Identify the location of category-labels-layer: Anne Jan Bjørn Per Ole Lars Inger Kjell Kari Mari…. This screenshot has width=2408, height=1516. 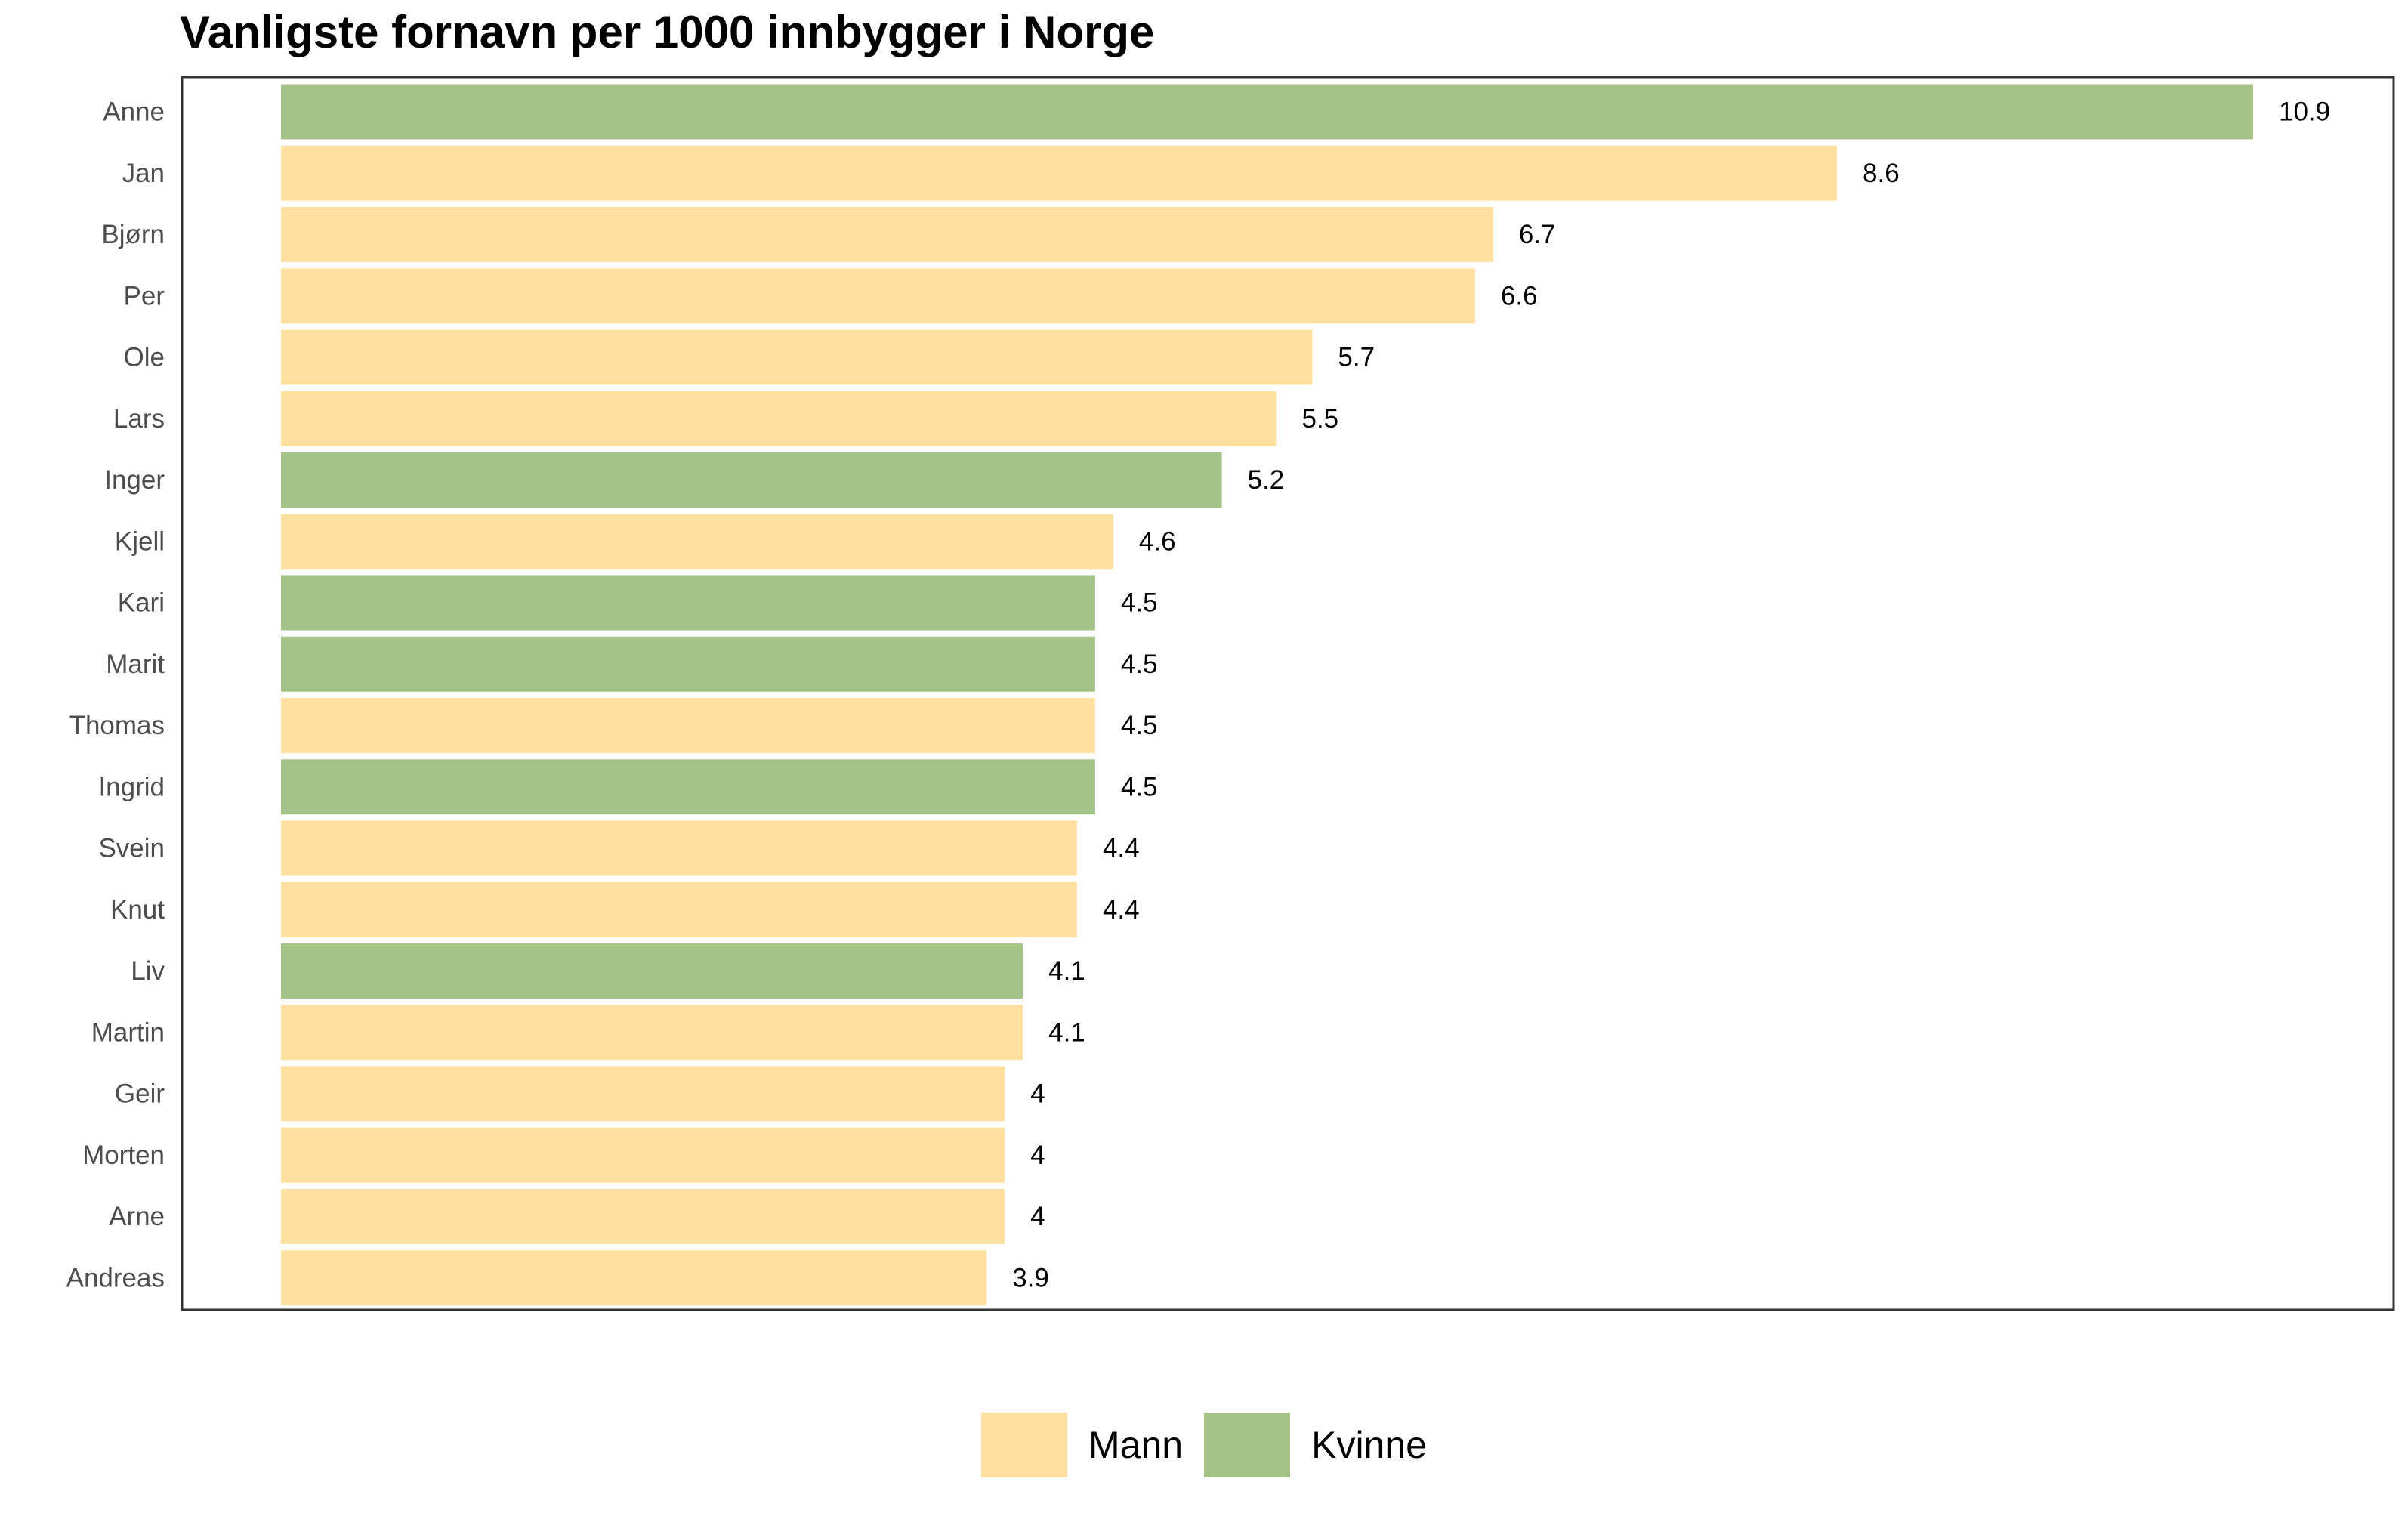
(116, 695).